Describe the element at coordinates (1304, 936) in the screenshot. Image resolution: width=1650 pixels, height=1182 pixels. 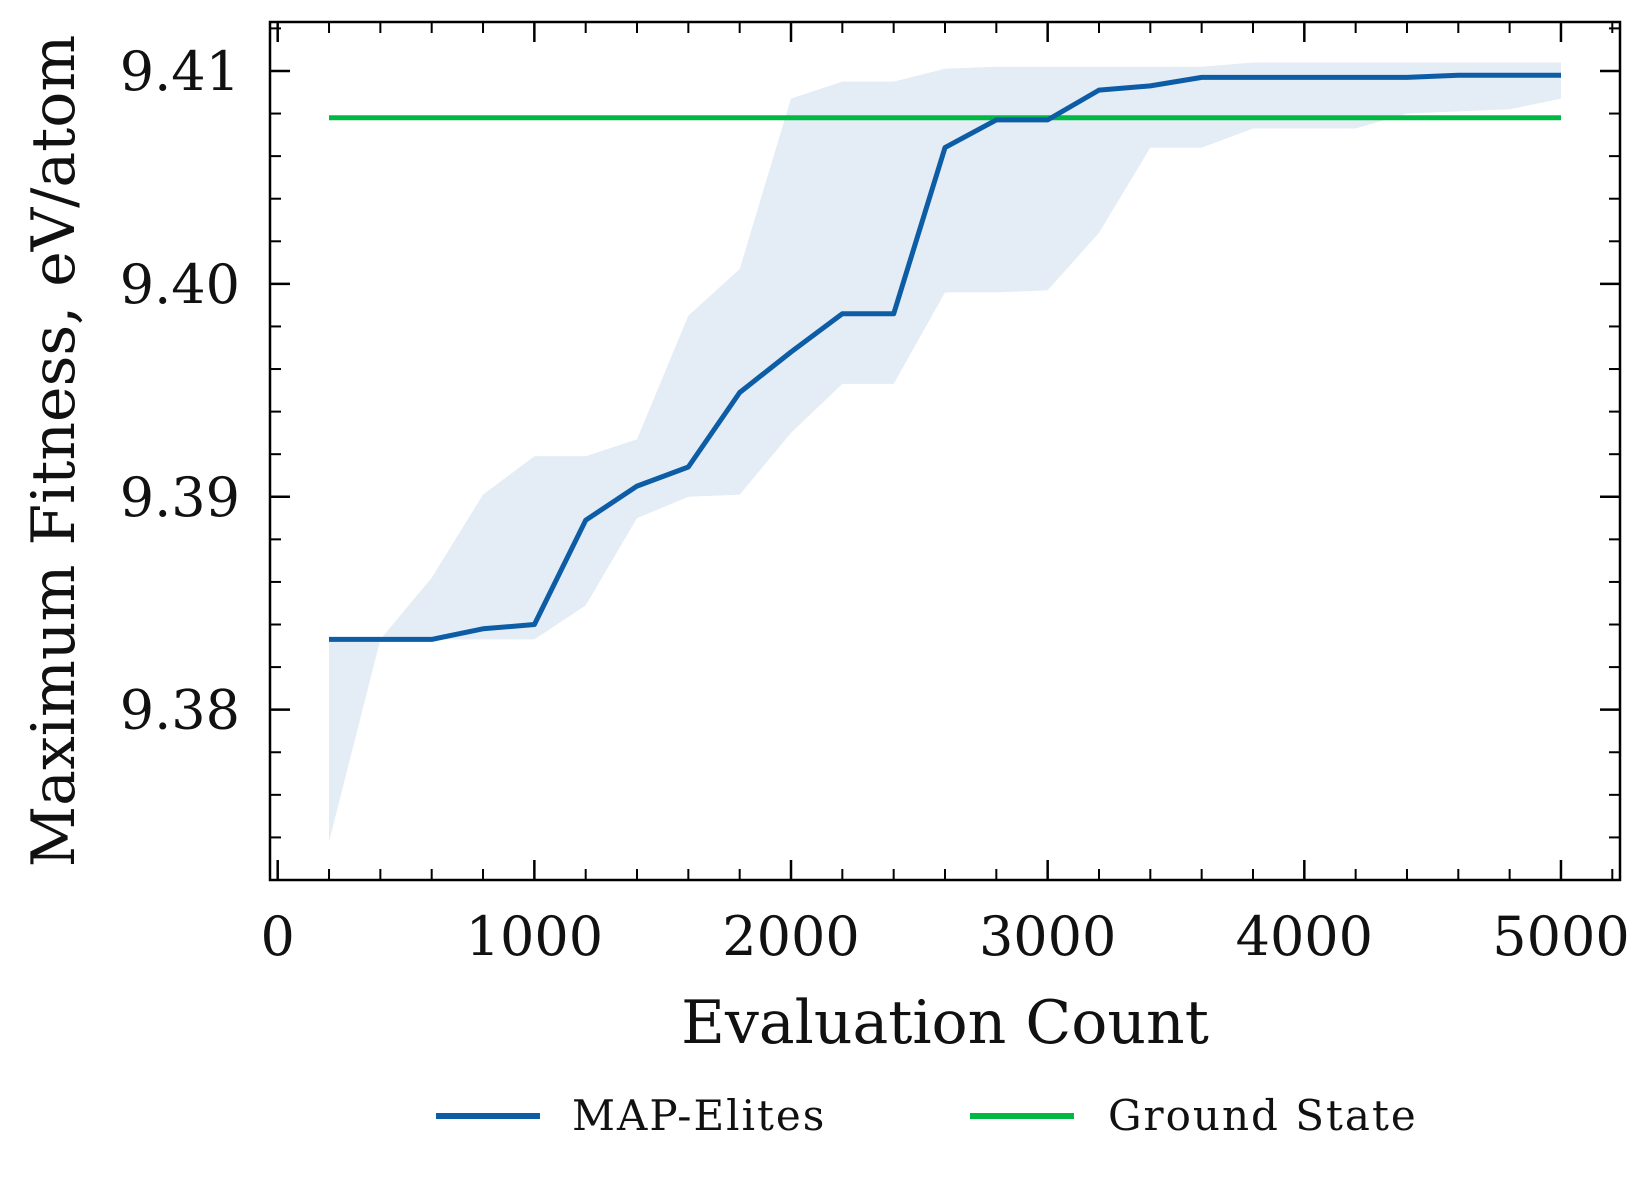
I see `x-tick-label: 4000` at that location.